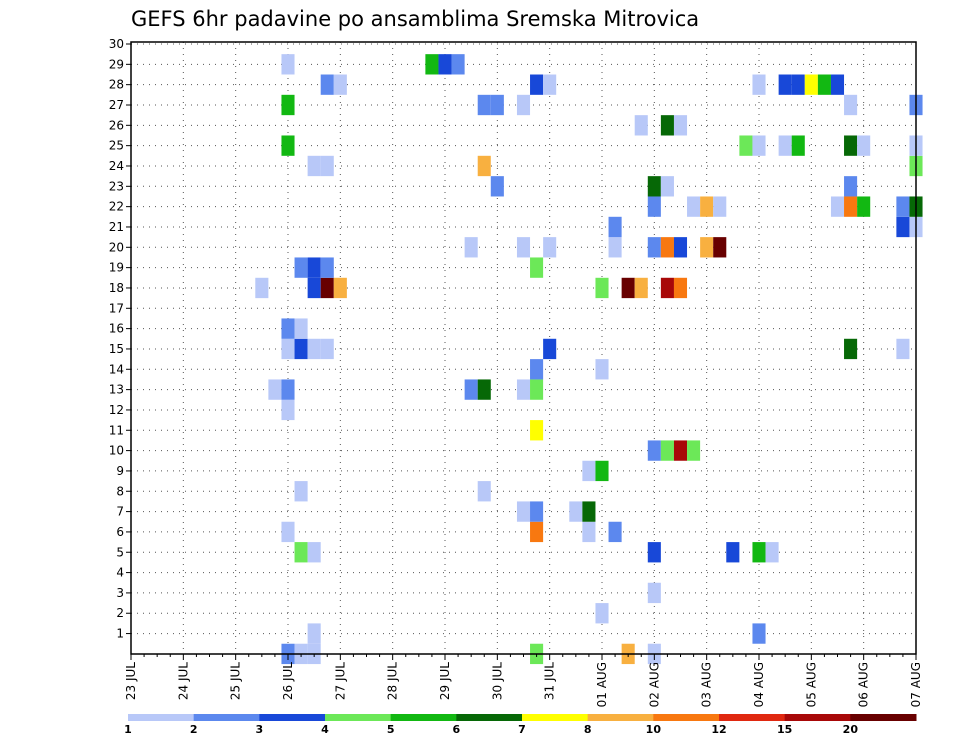 Image resolution: width=960 pixels, height=742 pixels. I want to click on x-tick-label: 30 JUL, so click(497, 681).